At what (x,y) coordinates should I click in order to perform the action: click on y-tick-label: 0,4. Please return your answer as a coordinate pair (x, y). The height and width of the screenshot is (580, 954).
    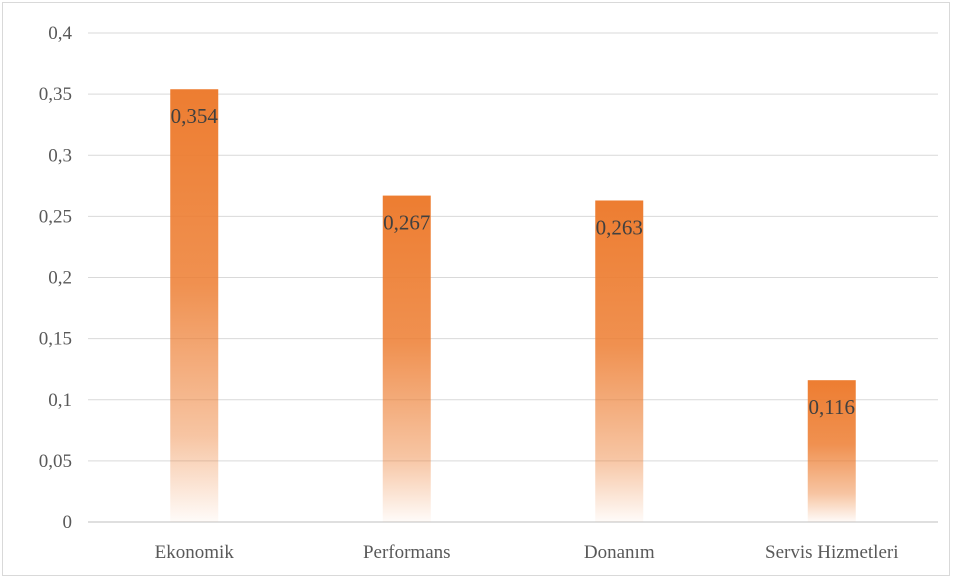
    Looking at the image, I should click on (60, 33).